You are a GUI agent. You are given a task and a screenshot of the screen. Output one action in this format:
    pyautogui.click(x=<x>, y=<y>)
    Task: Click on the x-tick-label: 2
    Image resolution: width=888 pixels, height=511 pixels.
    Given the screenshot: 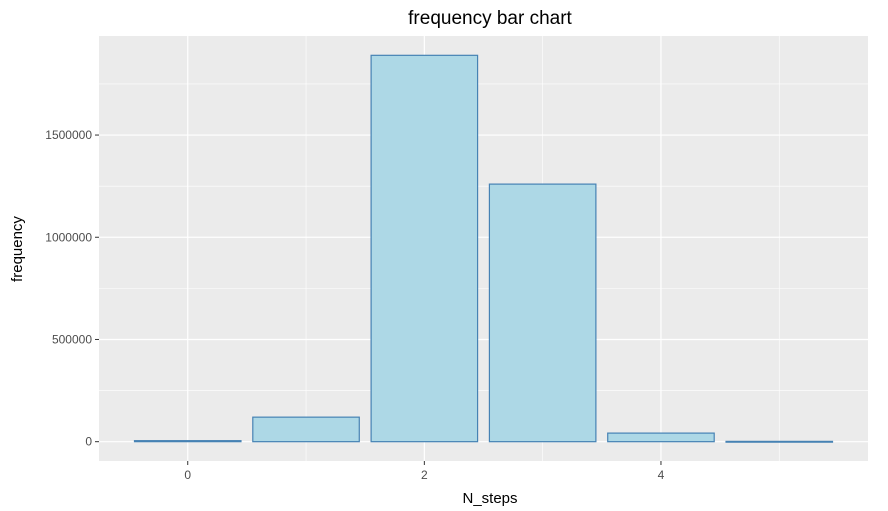 What is the action you would take?
    pyautogui.click(x=424, y=475)
    